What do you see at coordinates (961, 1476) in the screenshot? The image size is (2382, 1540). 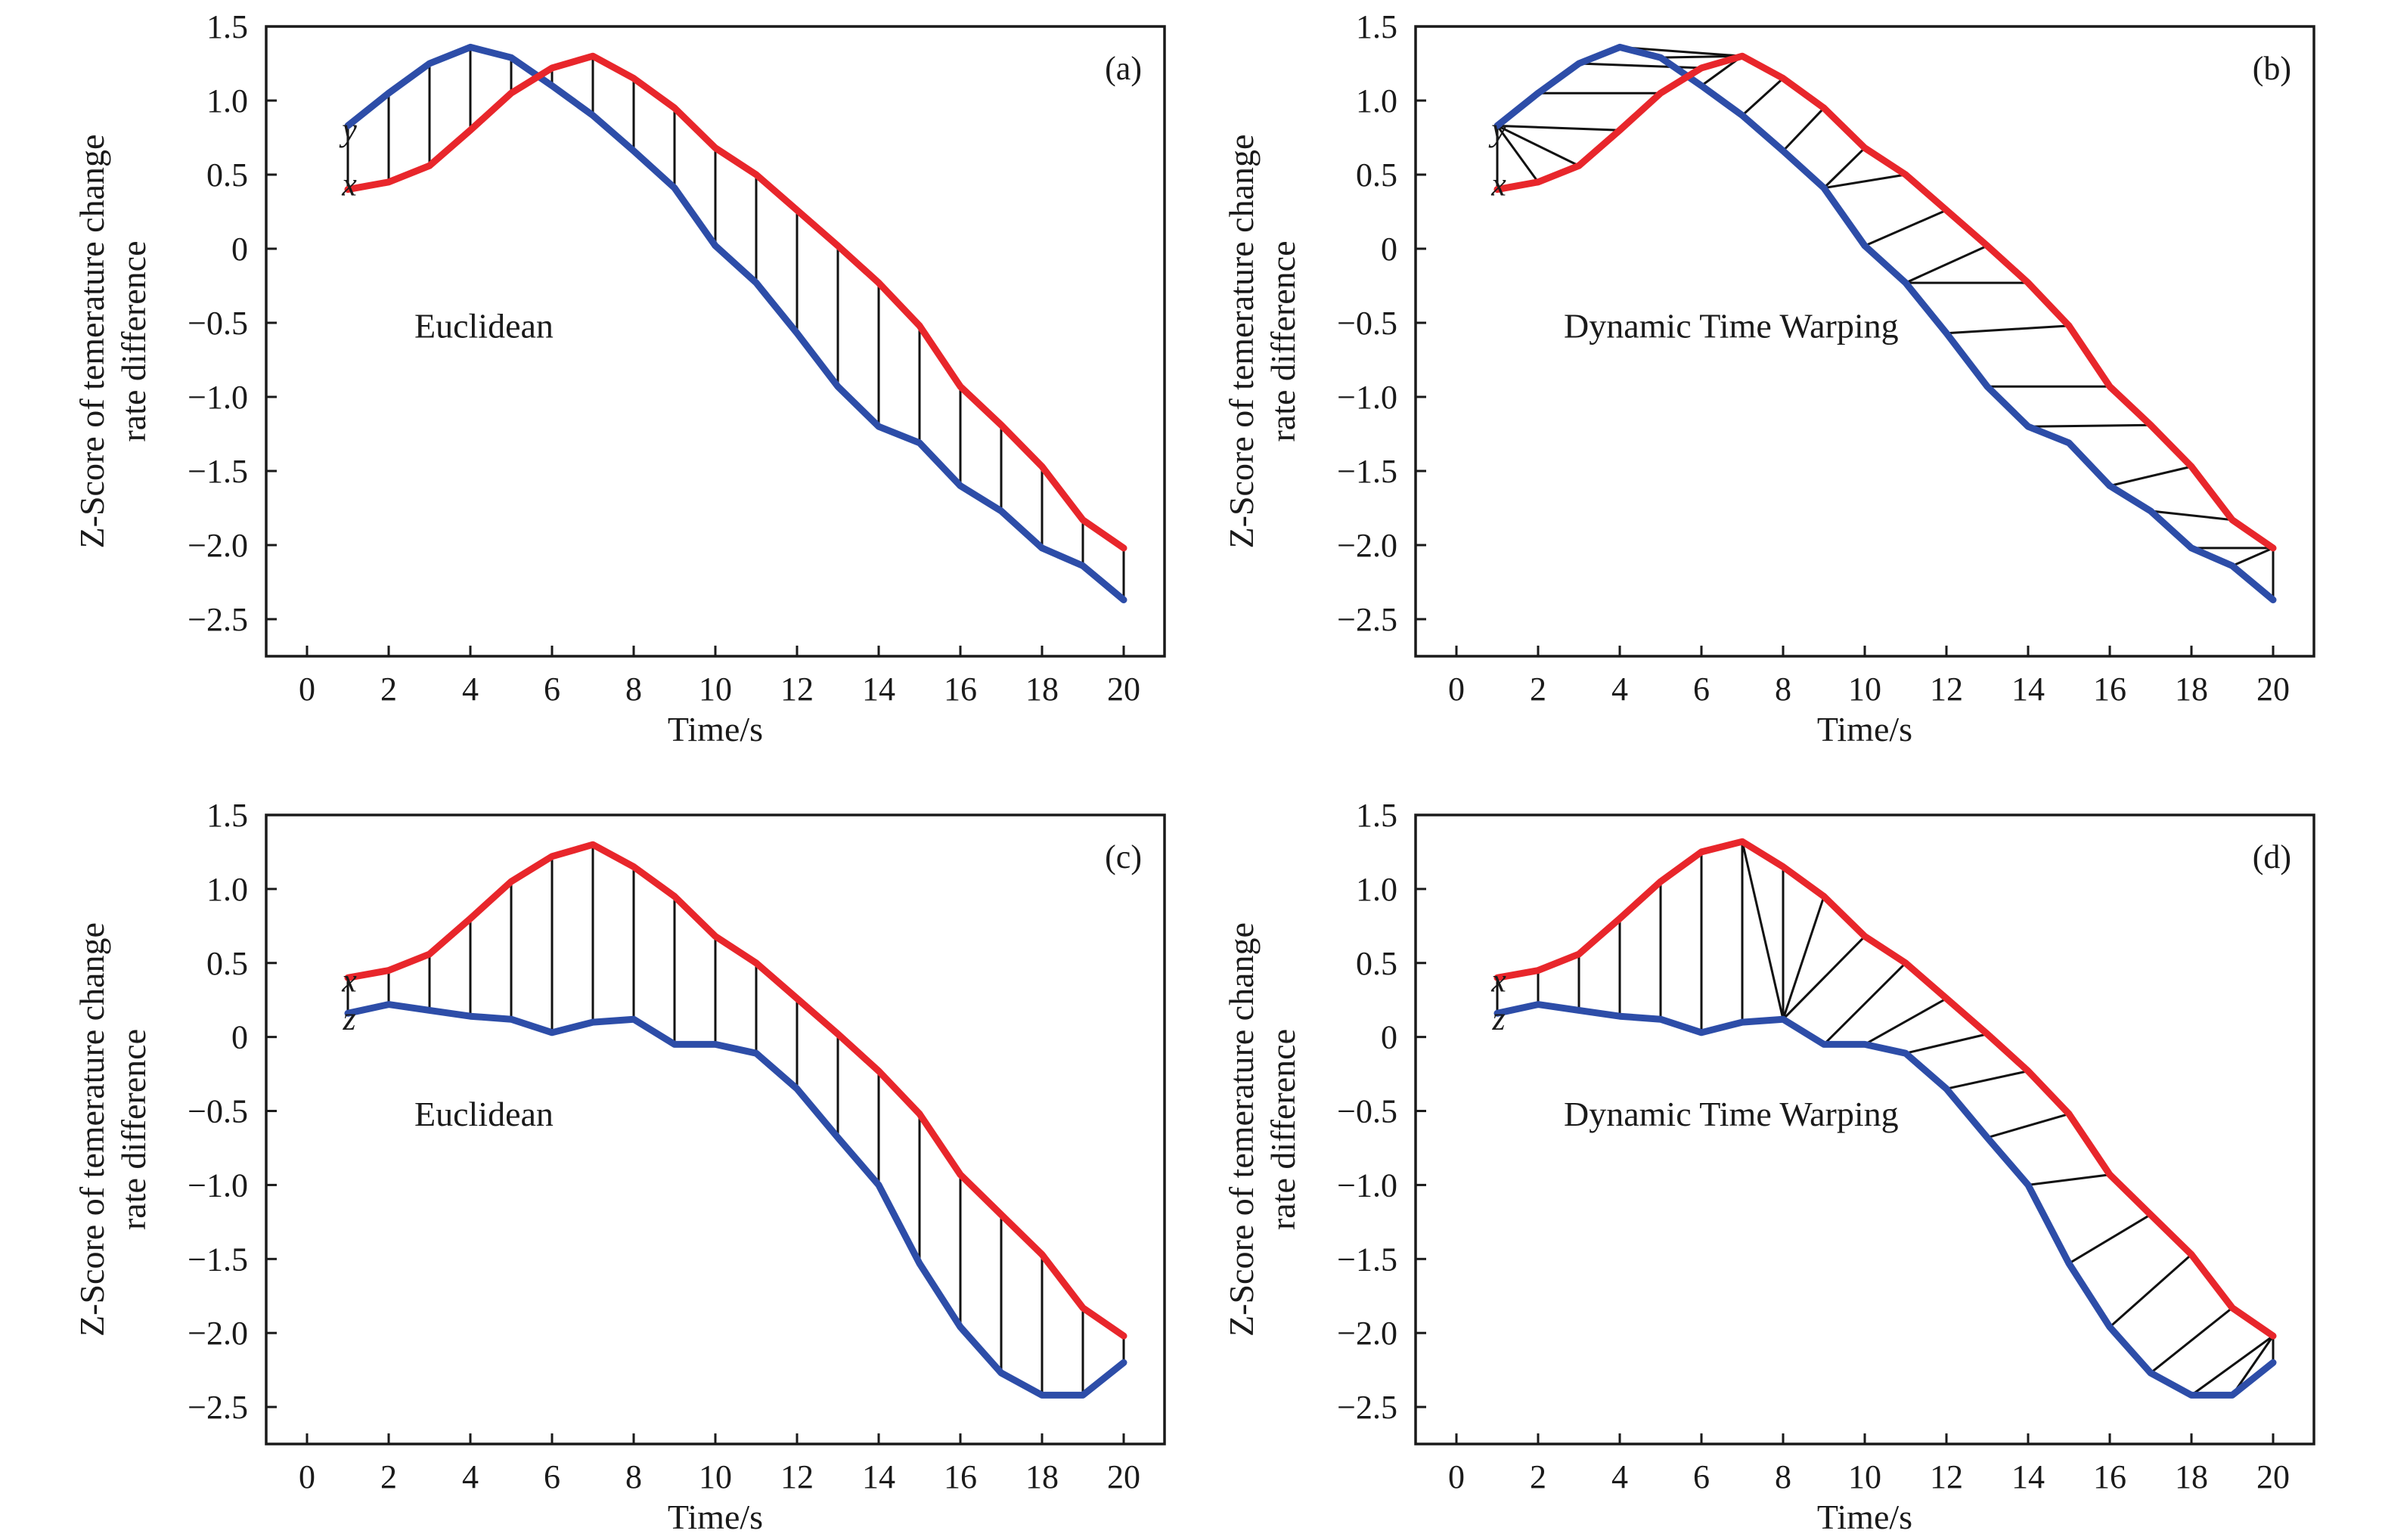 I see `x-tick-label: 16` at bounding box center [961, 1476].